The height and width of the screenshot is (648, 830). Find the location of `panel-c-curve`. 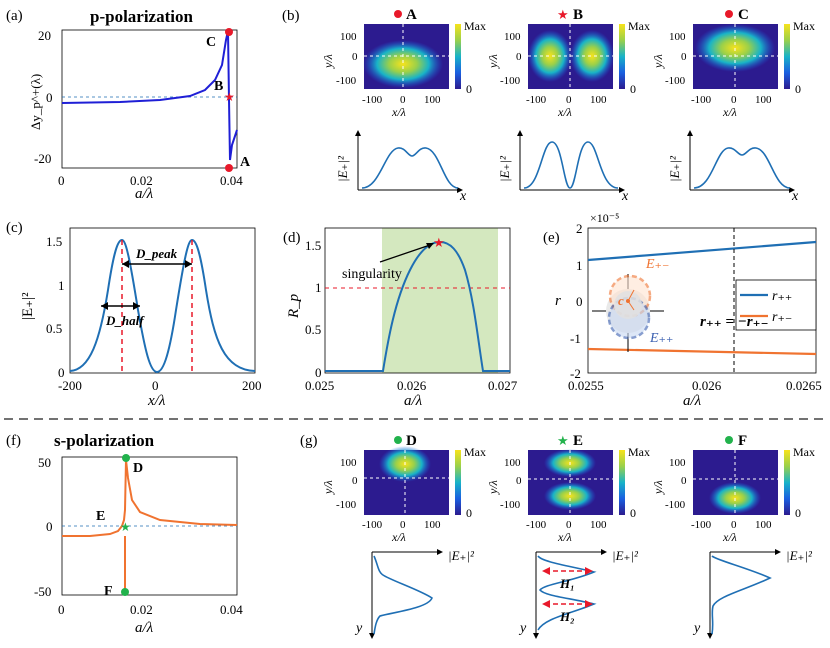

panel-c-curve is located at coordinates (162, 306).